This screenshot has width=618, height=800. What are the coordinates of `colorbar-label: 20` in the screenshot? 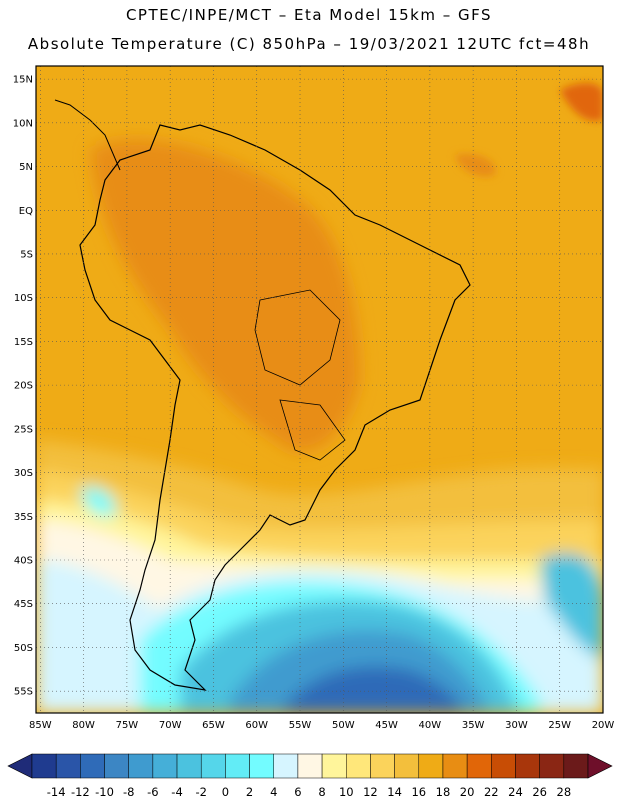 It's located at (467, 792).